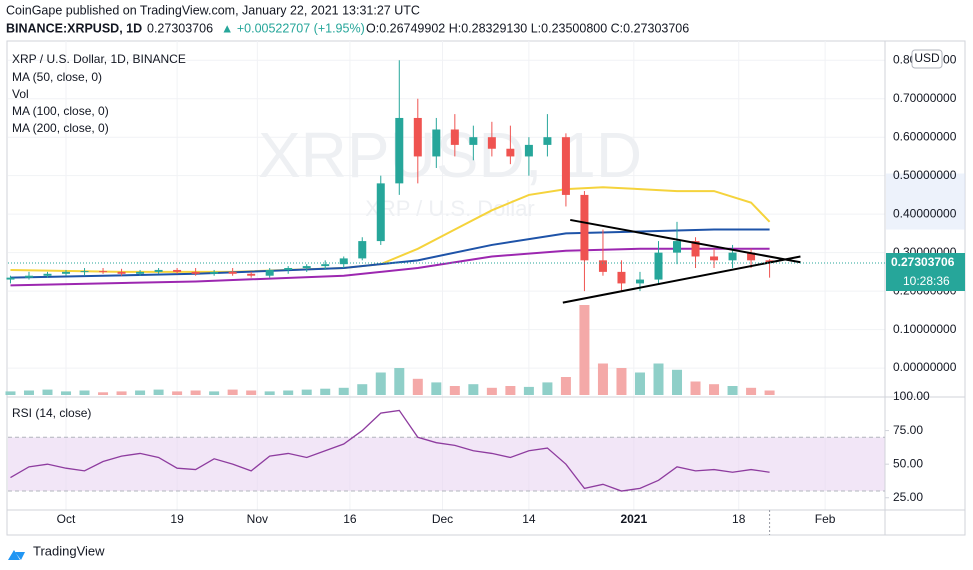 This screenshot has width=973, height=570. What do you see at coordinates (293, 28) in the screenshot?
I see `change: ▲ +0.00522707 (+1.95%)` at bounding box center [293, 28].